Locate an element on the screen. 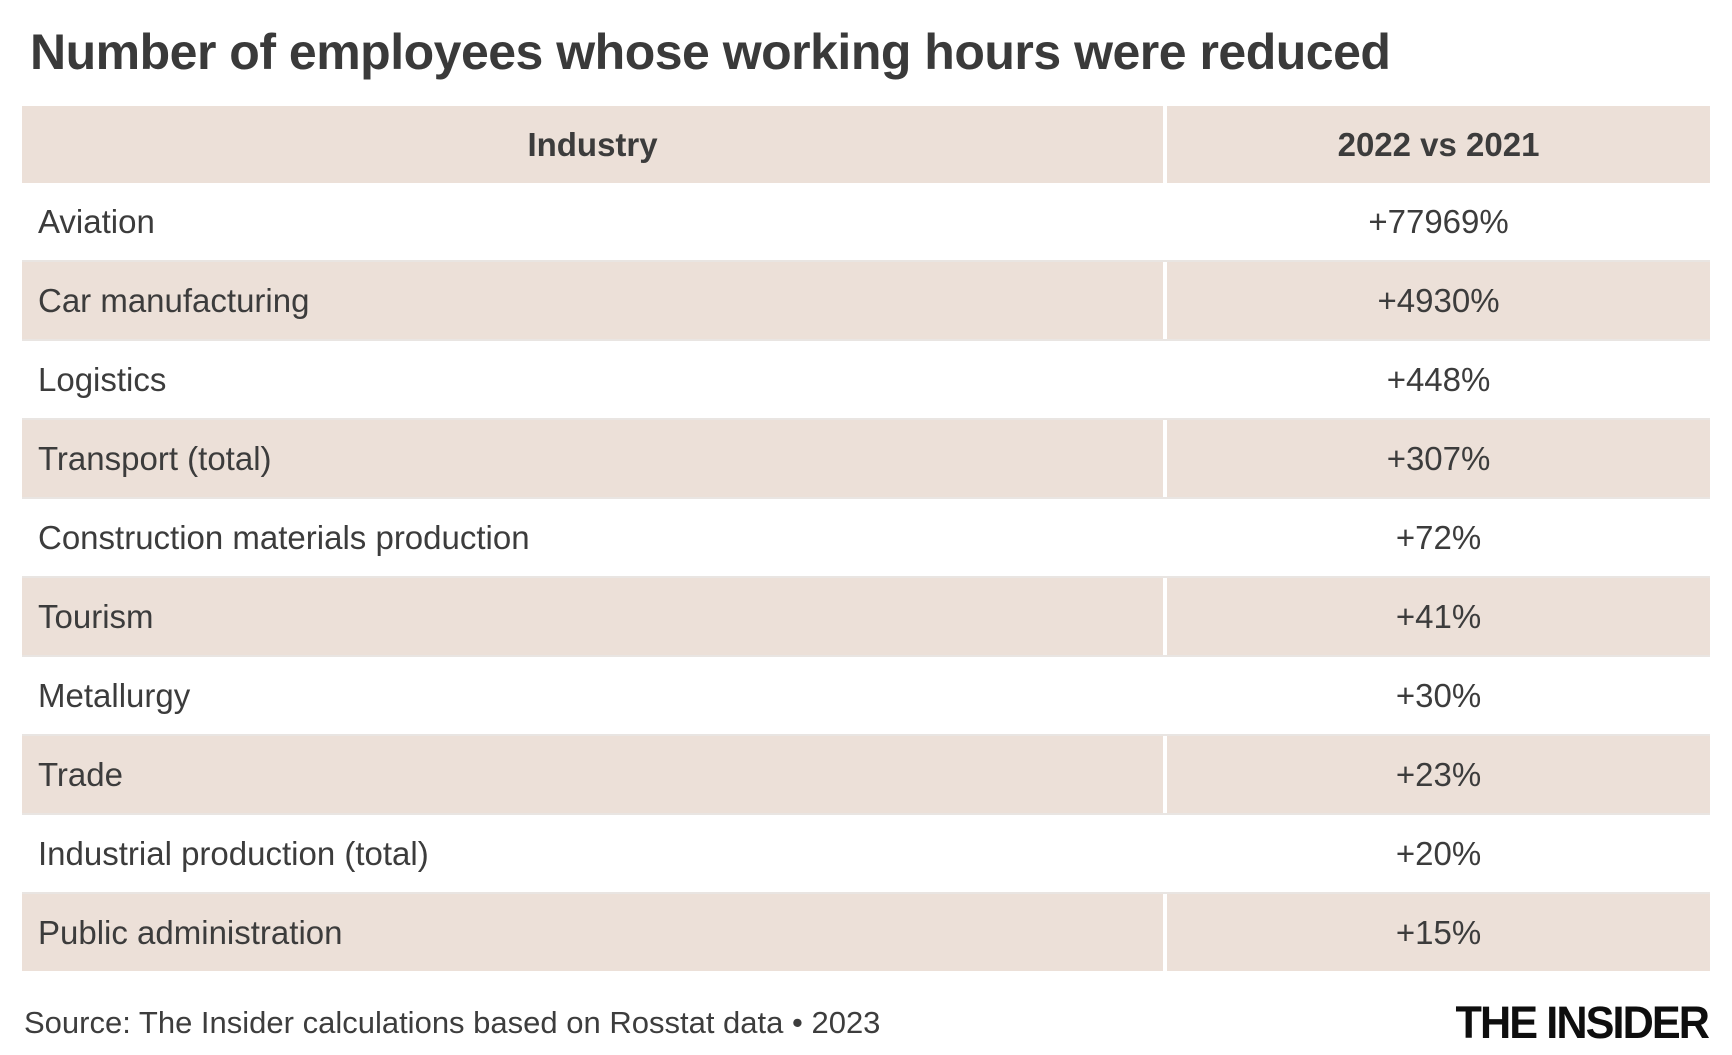 This screenshot has width=1732, height=1055. value-cell: +307% is located at coordinates (1438, 458).